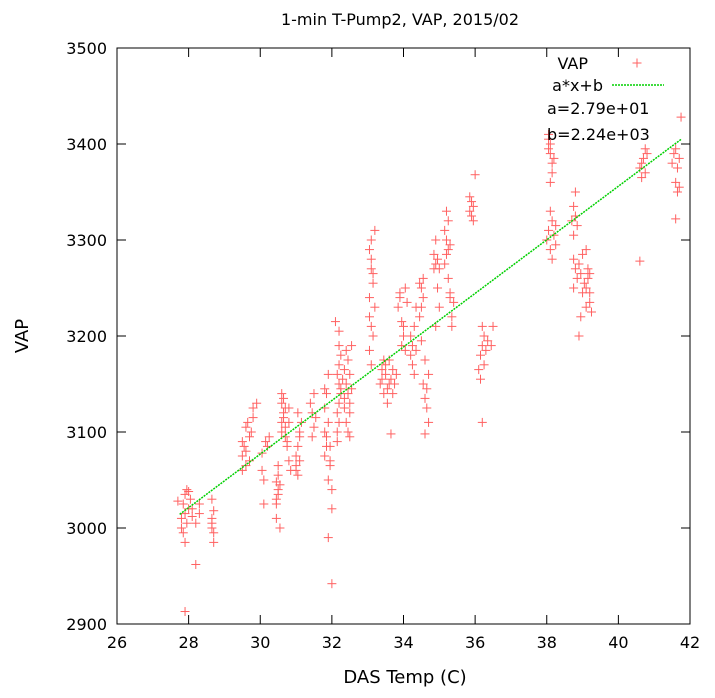 This screenshot has width=715, height=698. I want to click on annotation-a: a=2.79e+01, so click(598, 108).